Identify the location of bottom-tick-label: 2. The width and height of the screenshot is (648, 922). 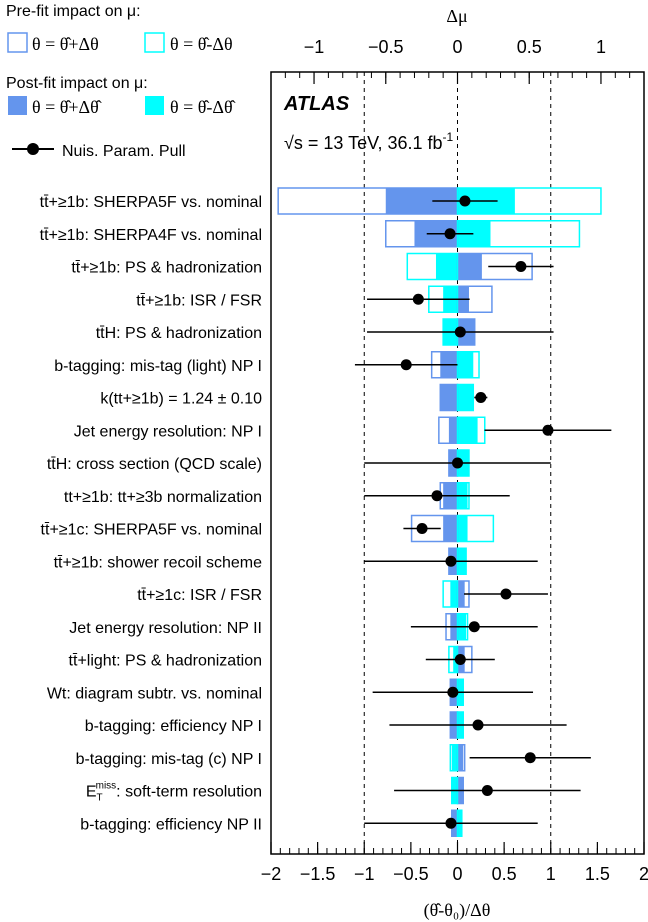
(643, 874).